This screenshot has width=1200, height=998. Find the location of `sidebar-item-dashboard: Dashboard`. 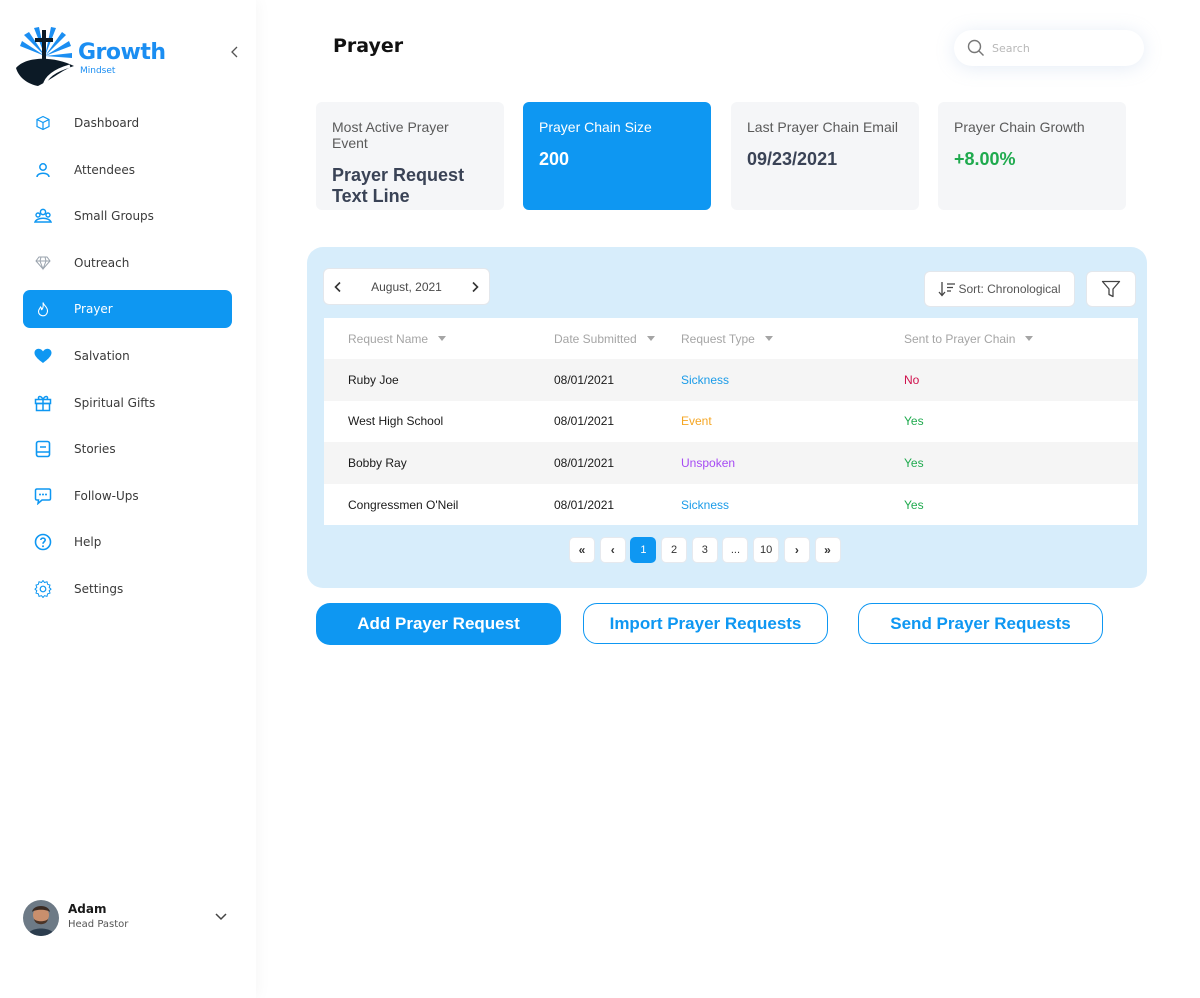

sidebar-item-dashboard: Dashboard is located at coordinates (127, 123).